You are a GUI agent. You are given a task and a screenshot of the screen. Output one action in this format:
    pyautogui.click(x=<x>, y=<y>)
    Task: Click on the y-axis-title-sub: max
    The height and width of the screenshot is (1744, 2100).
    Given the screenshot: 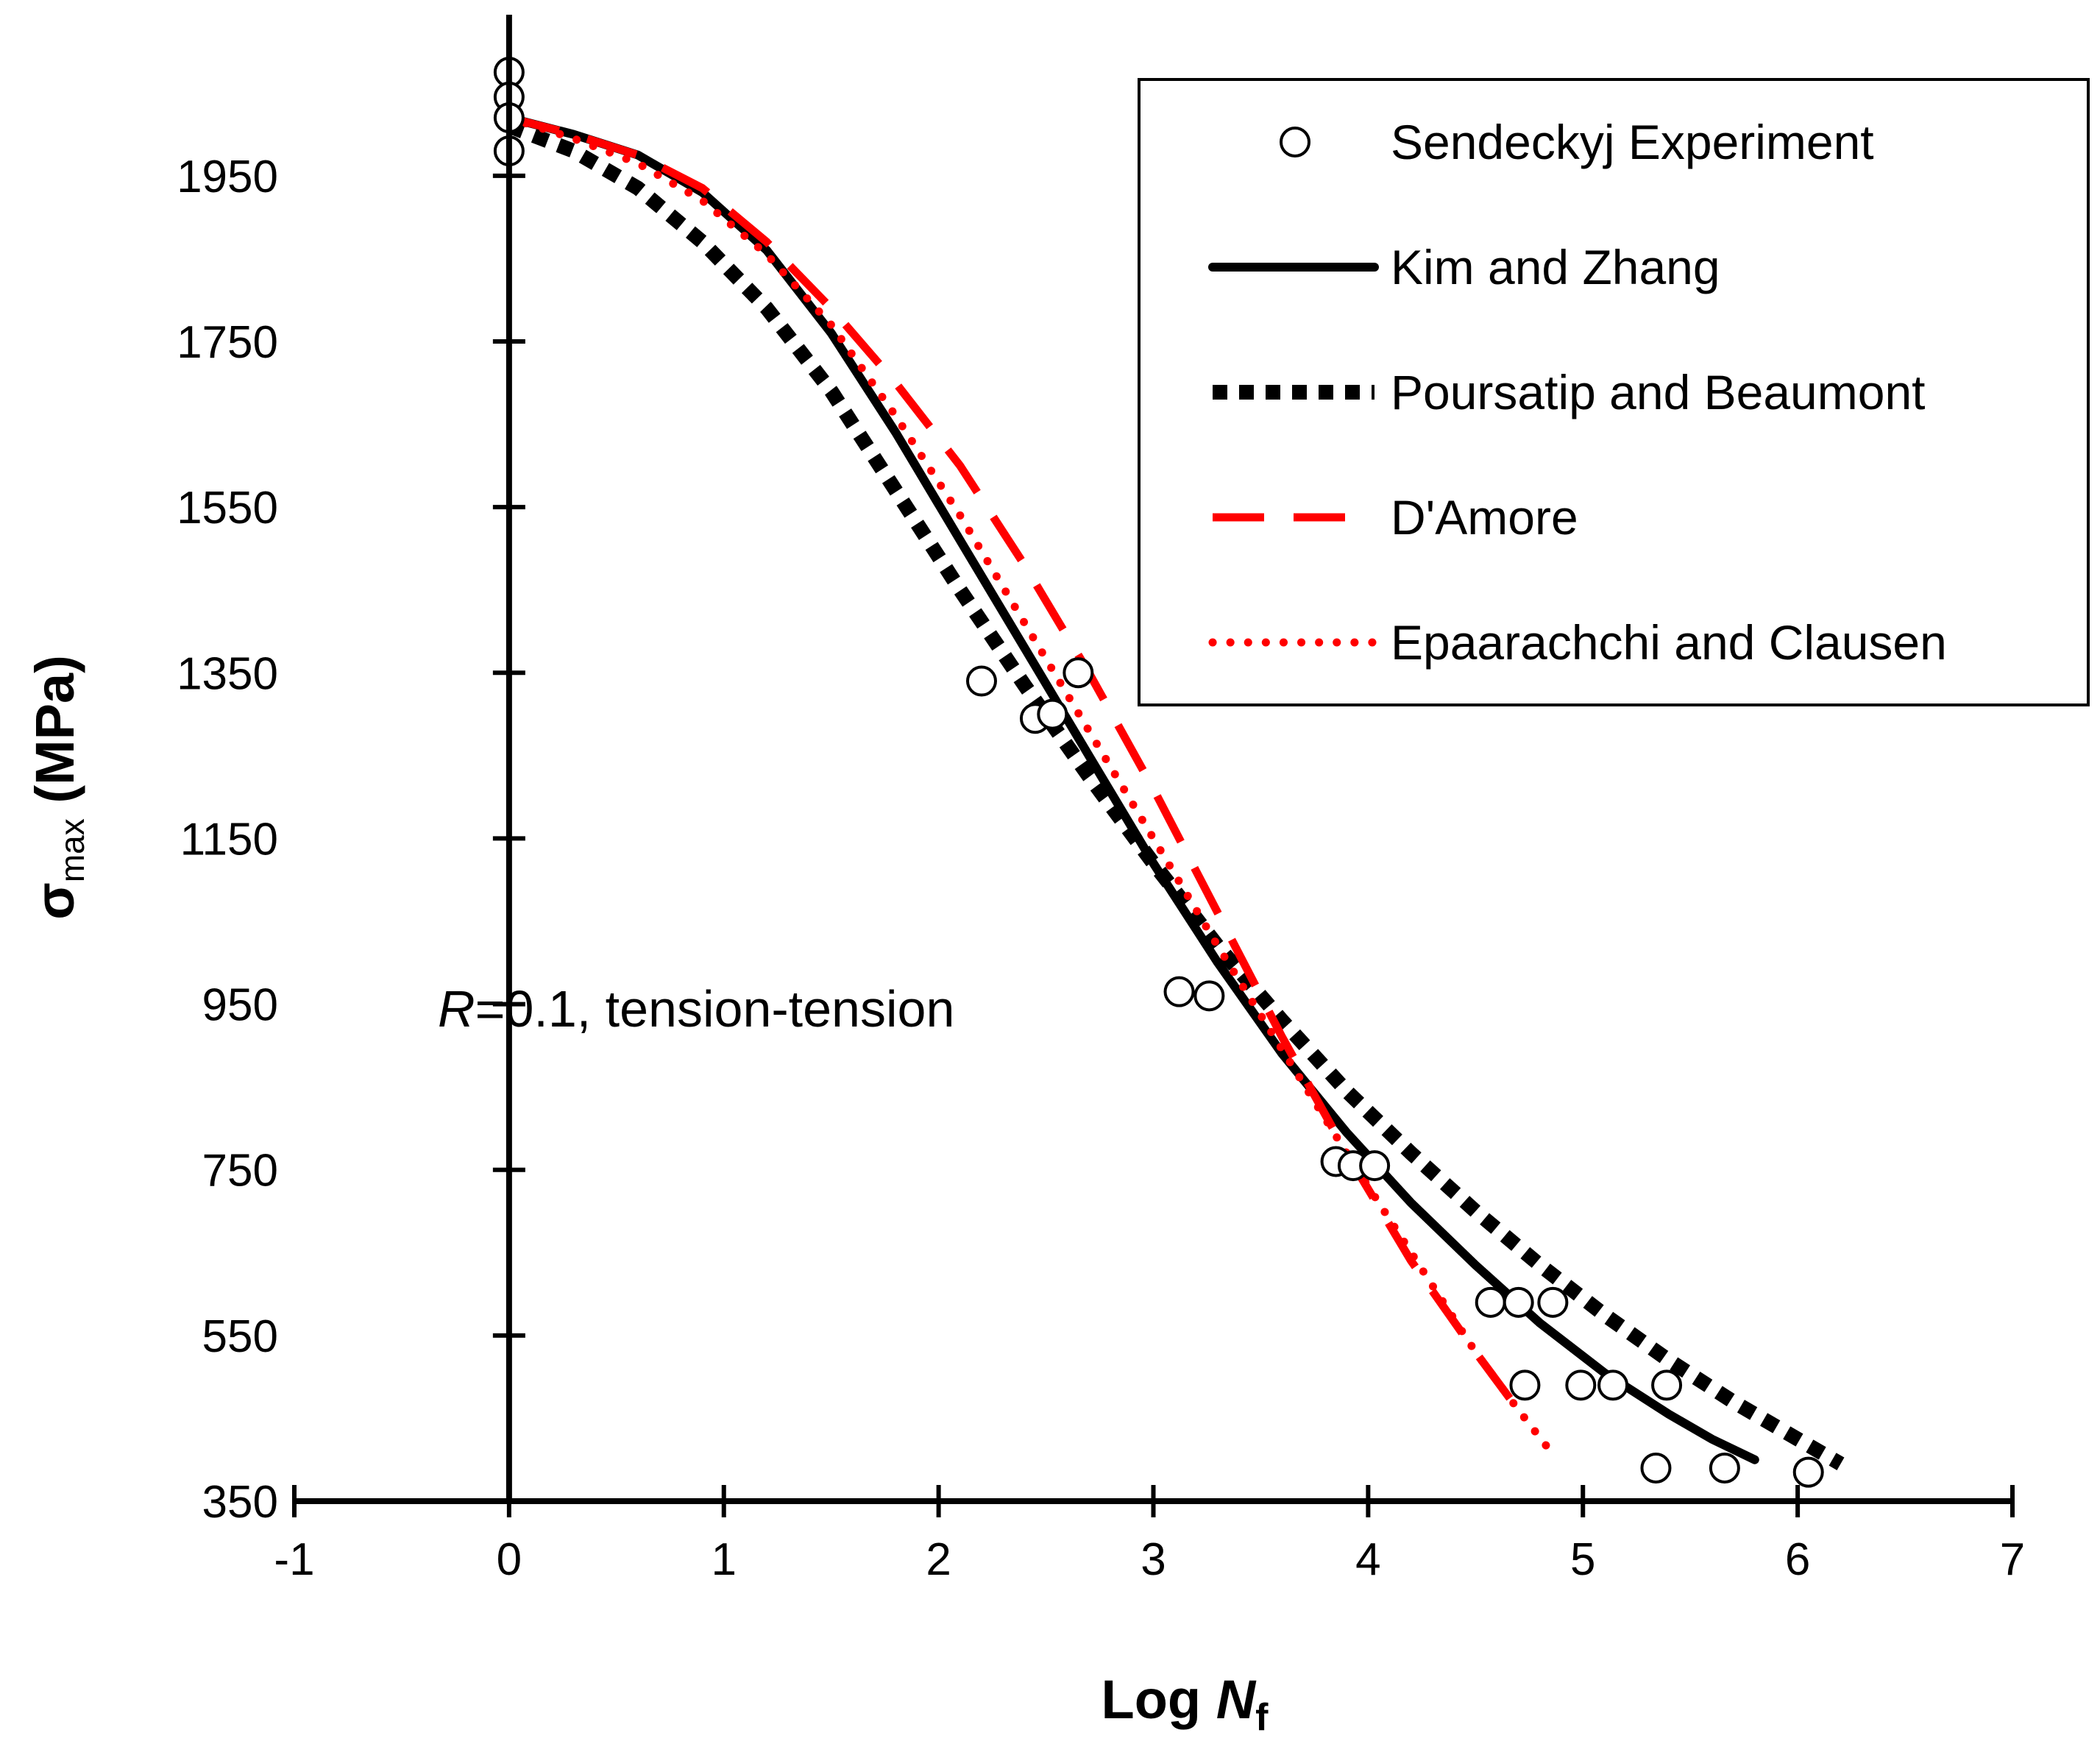 What is the action you would take?
    pyautogui.click(x=72, y=850)
    